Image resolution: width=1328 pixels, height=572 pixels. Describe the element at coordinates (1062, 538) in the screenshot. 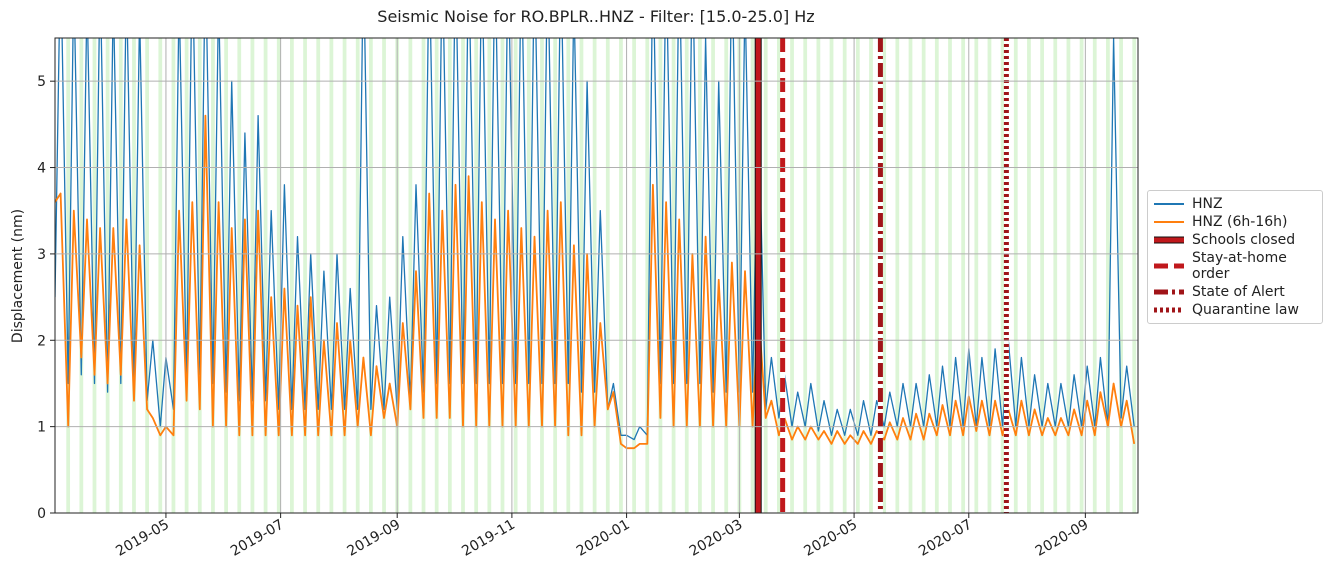

I see `x-tick-label: 2020-09` at that location.